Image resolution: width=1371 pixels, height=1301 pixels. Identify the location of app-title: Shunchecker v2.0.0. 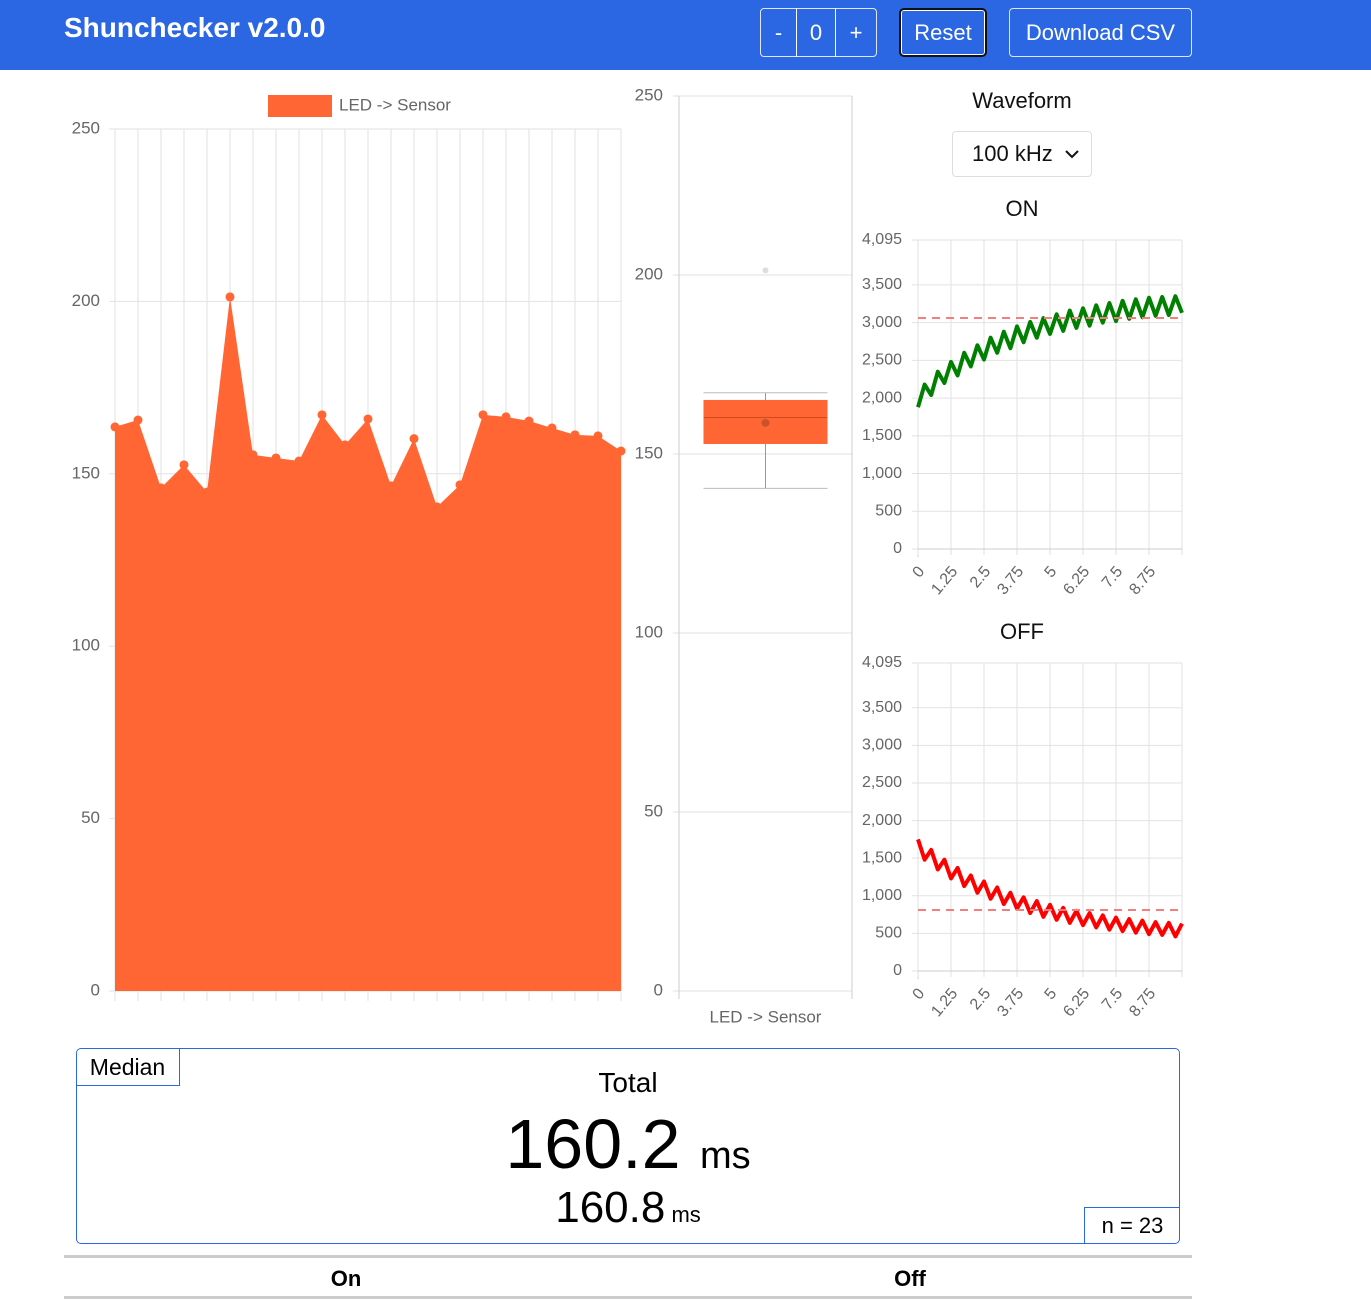
(195, 27).